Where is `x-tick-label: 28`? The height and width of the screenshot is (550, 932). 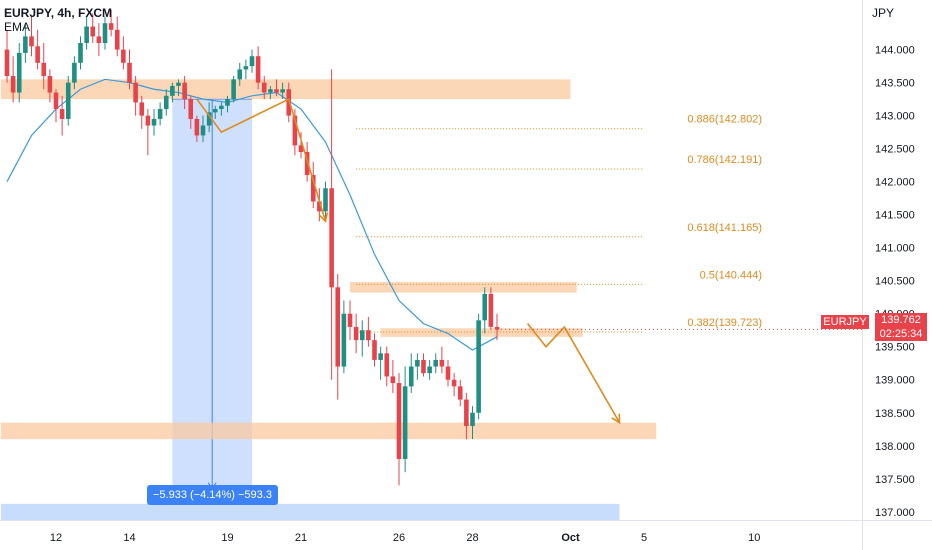
x-tick-label: 28 is located at coordinates (472, 538).